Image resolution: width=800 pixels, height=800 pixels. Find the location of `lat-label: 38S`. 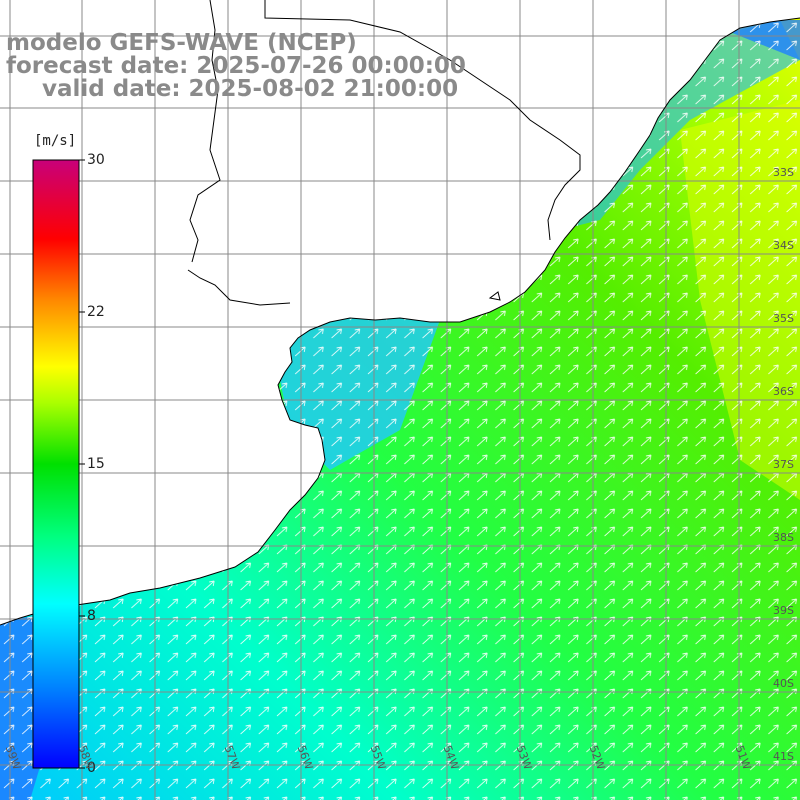

lat-label: 38S is located at coordinates (783, 537).